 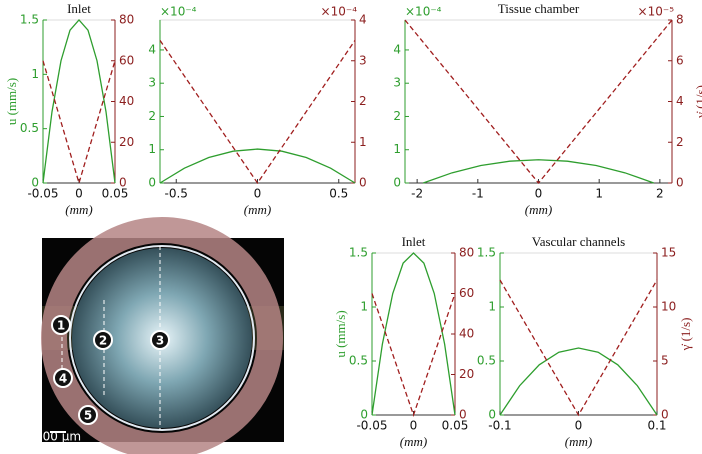 I want to click on x-tick-label: 2, so click(x=660, y=194).